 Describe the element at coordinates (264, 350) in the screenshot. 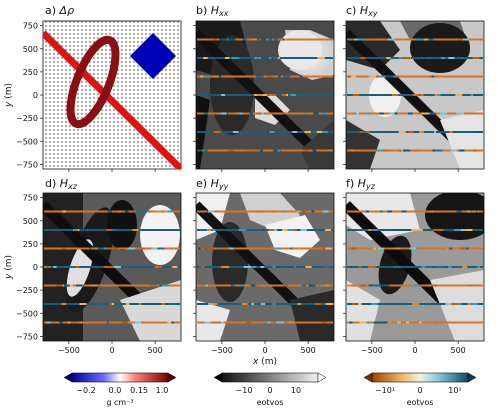

I see `x-tick-label: 0` at that location.